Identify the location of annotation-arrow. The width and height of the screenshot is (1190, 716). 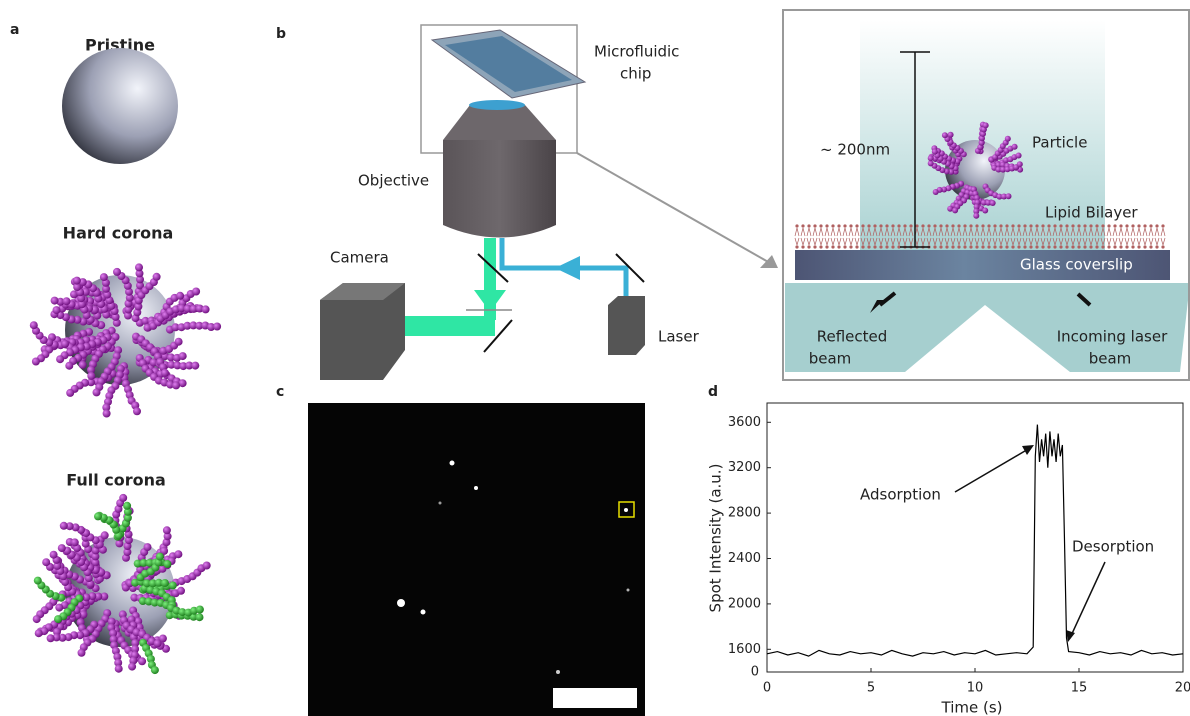
(1070, 636).